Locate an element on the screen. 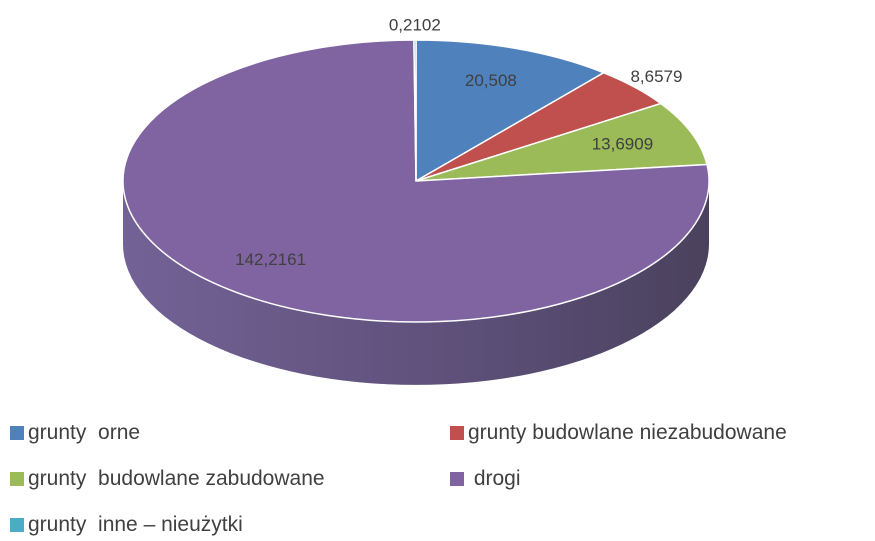  data-label: 0,2102 is located at coordinates (415, 24).